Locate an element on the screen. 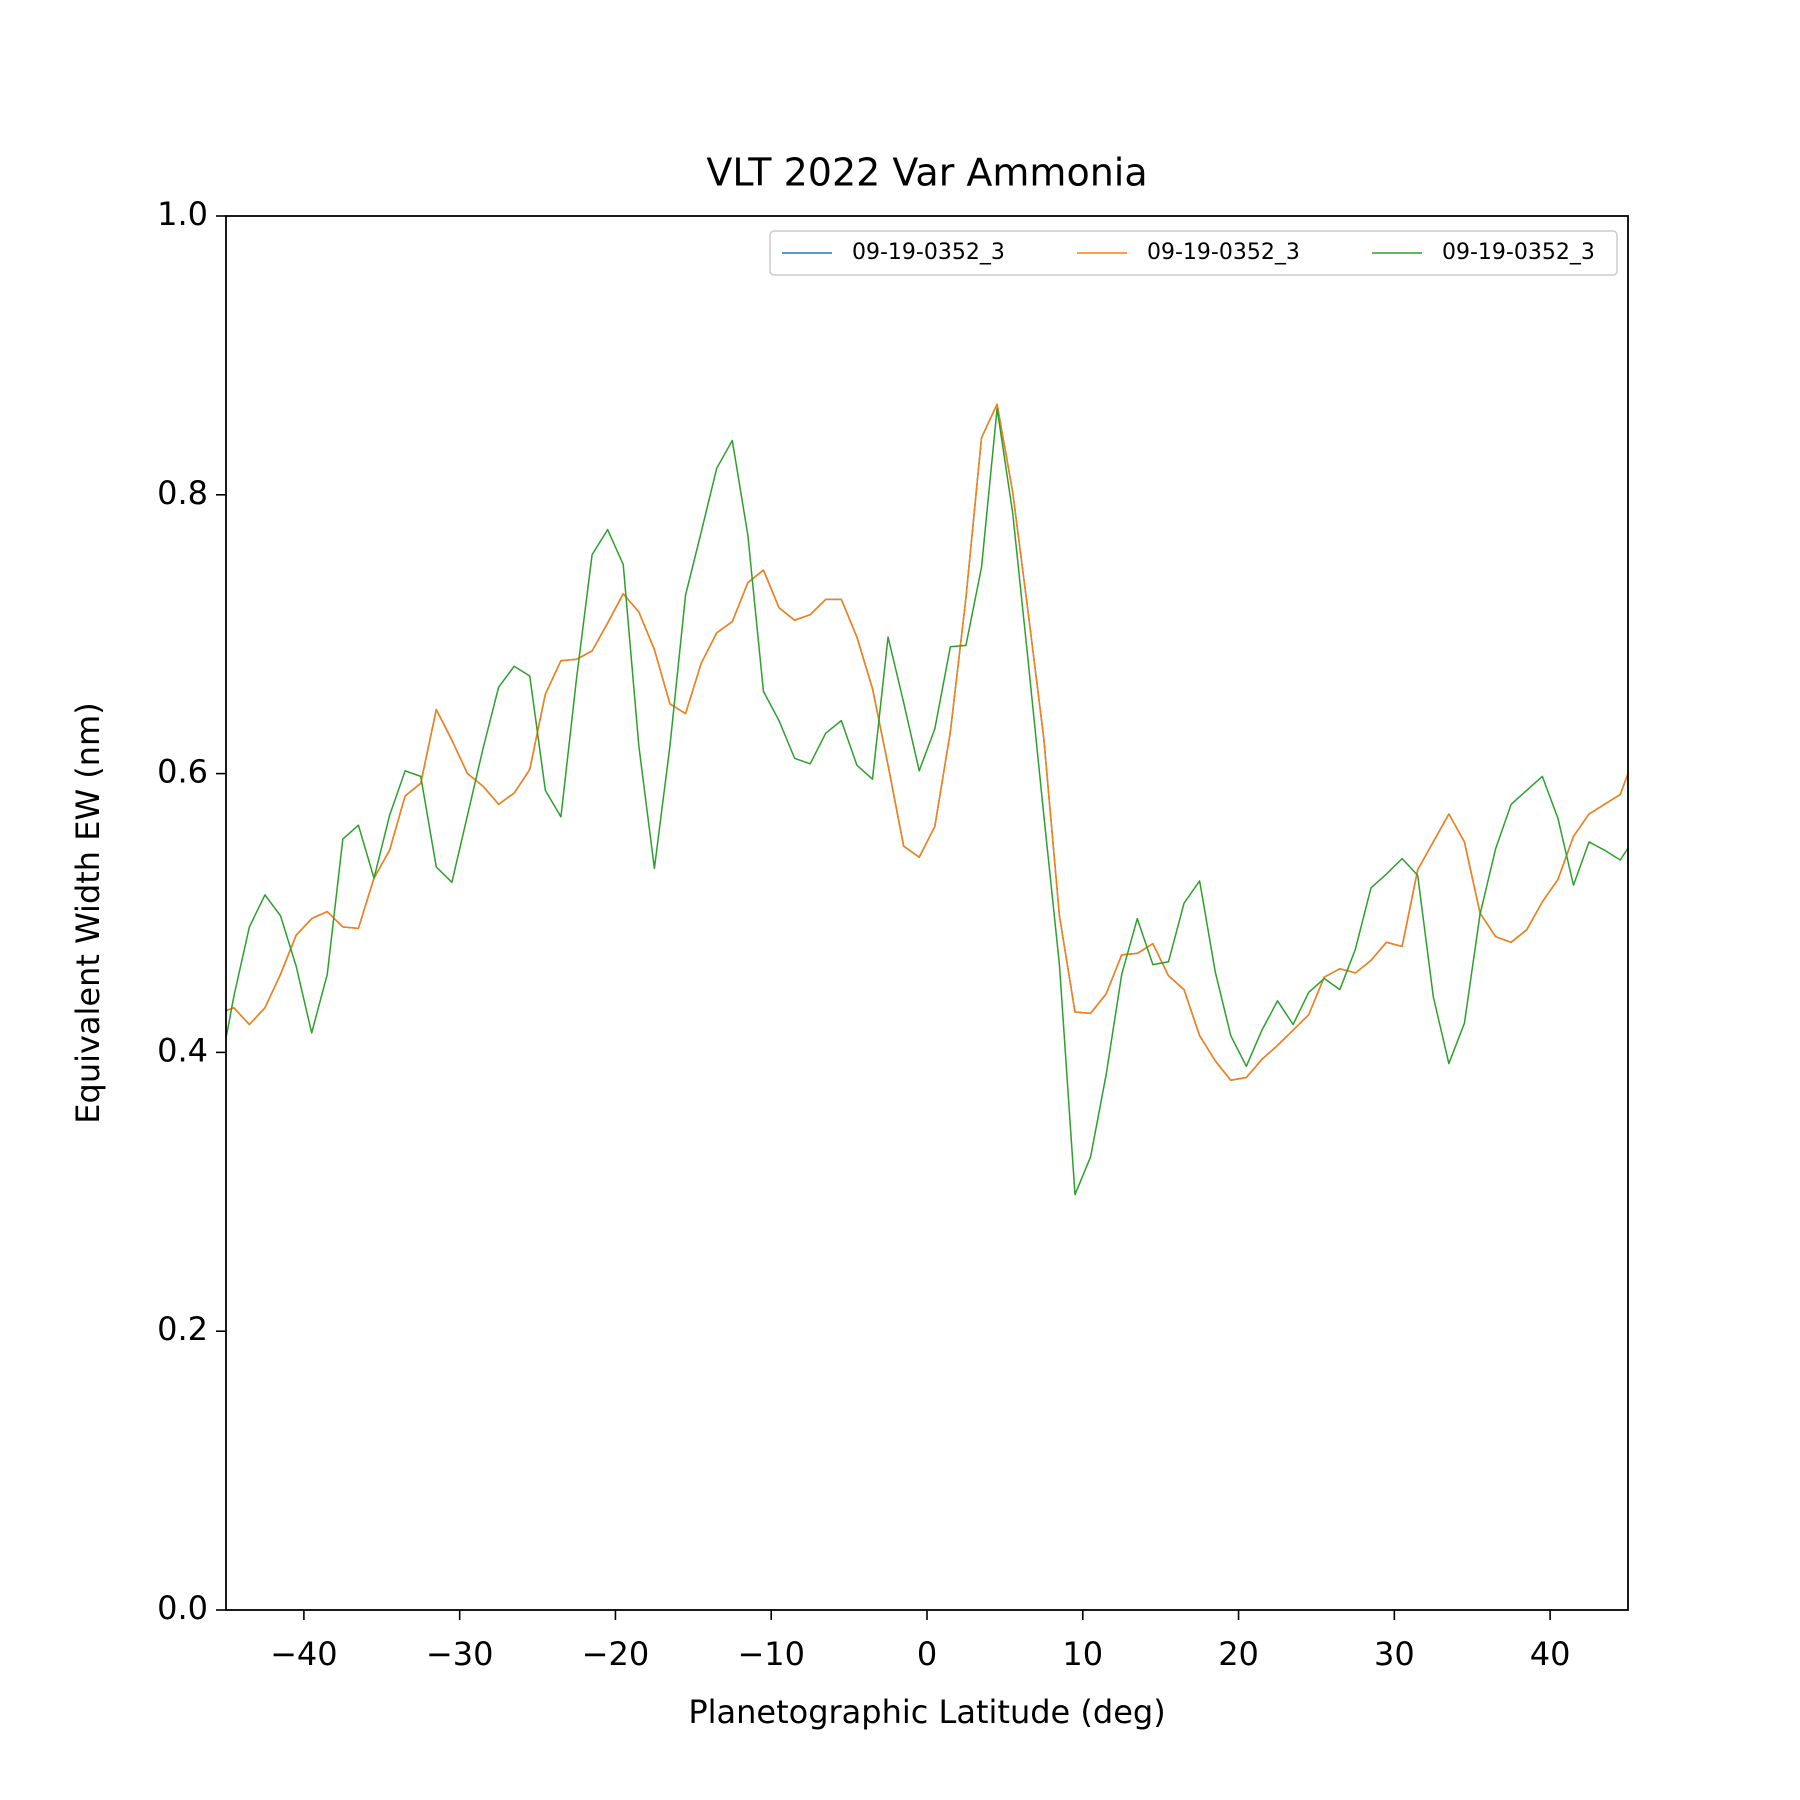  x-tick-label: −30 is located at coordinates (460, 1654).